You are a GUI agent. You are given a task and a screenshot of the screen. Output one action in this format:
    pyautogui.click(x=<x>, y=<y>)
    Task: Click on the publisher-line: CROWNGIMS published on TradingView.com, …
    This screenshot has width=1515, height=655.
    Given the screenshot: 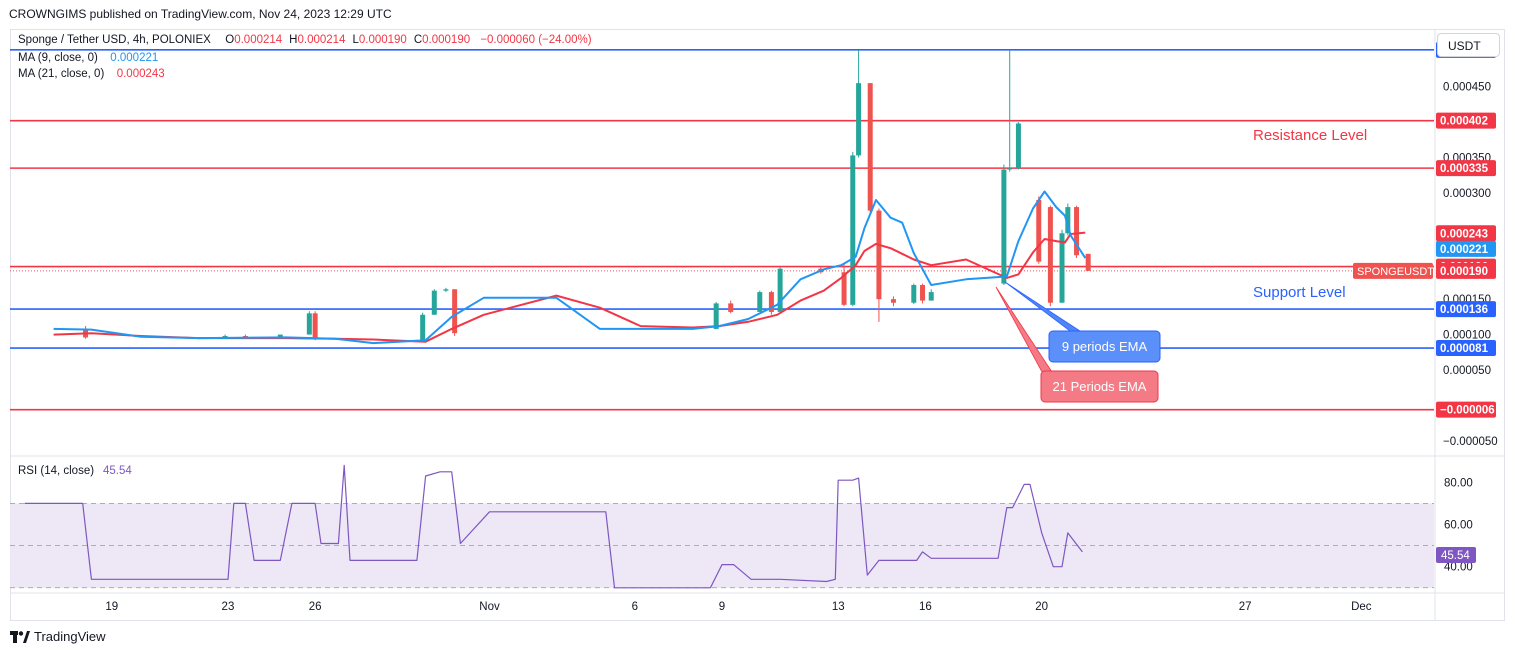 What is the action you would take?
    pyautogui.click(x=200, y=14)
    